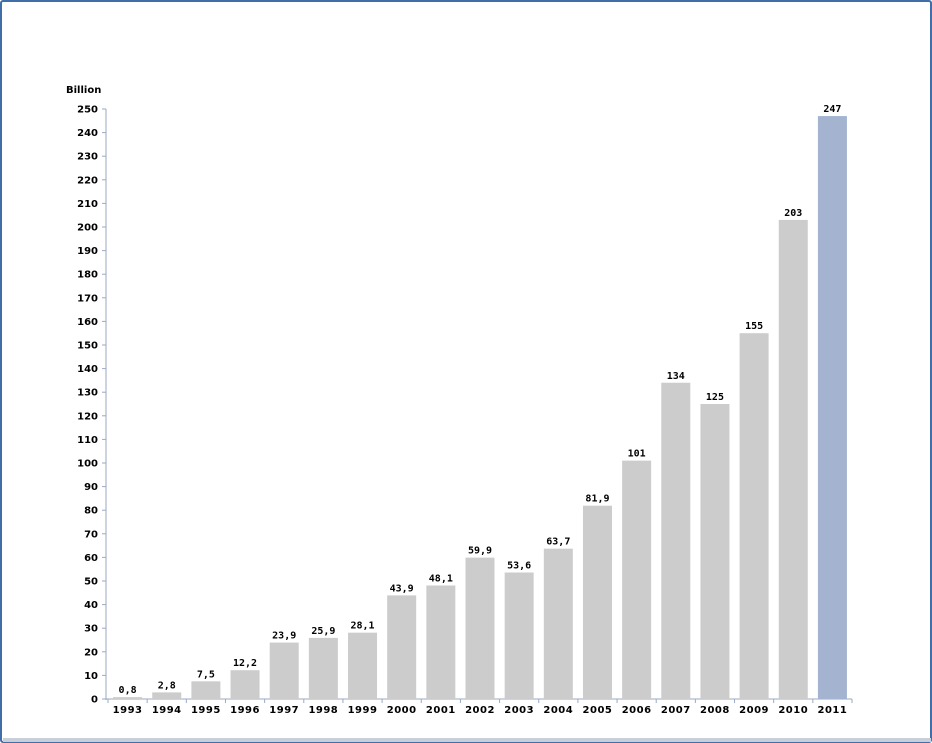 This screenshot has height=743, width=932. Describe the element at coordinates (206, 710) in the screenshot. I see `x-tick-label: 1995` at that location.